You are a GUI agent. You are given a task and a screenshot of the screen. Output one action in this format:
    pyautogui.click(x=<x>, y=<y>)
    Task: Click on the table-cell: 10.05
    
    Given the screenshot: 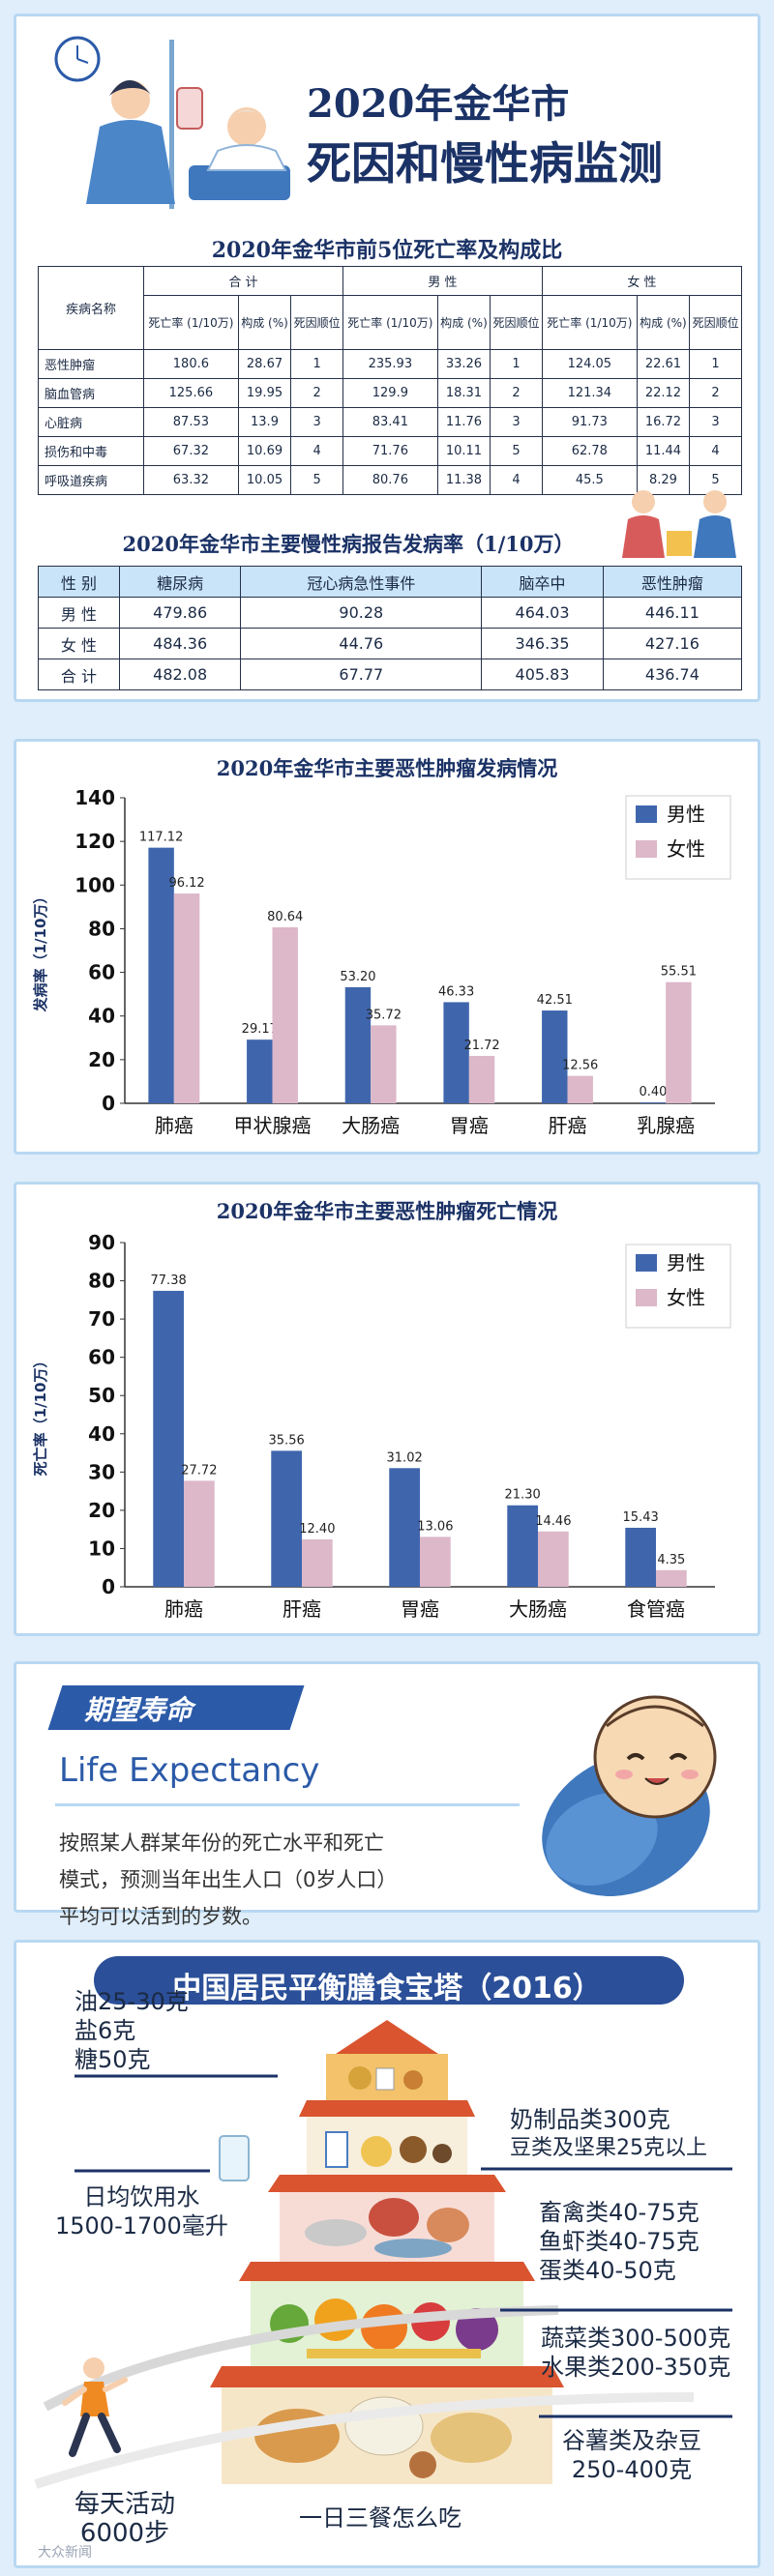 What is the action you would take?
    pyautogui.click(x=264, y=480)
    